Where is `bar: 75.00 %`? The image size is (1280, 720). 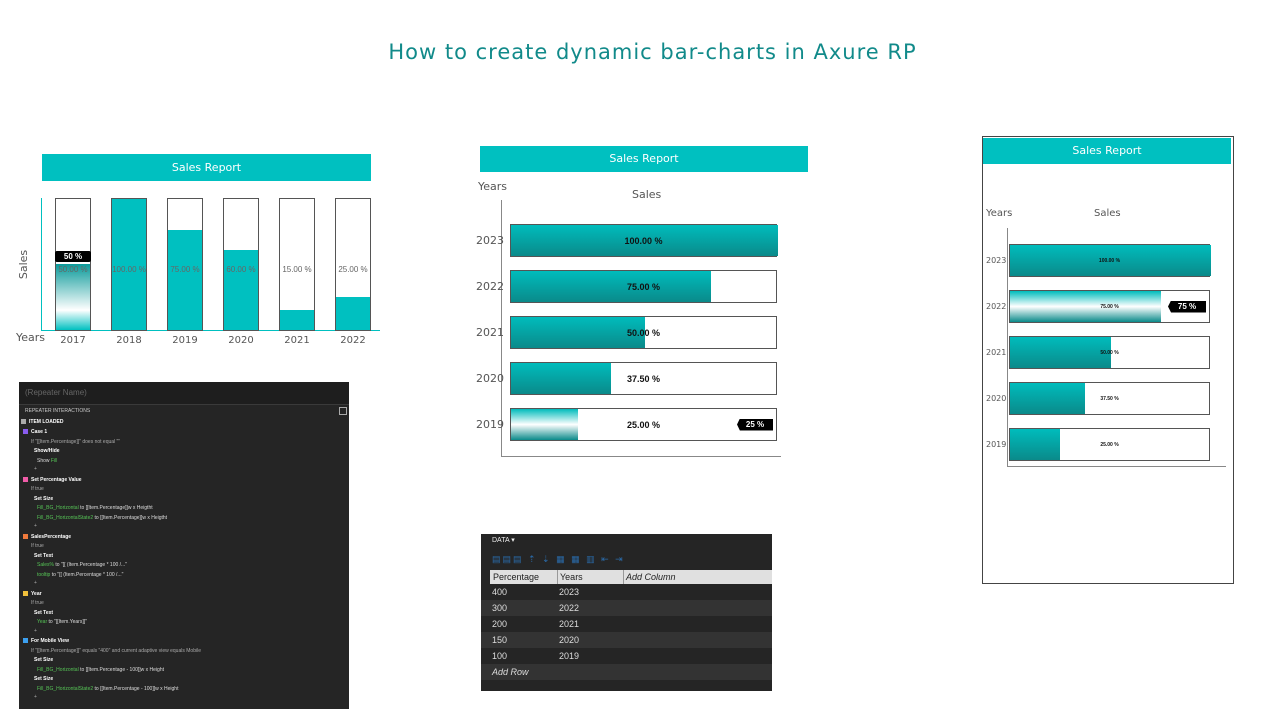
bar: 75.00 % is located at coordinates (185, 264).